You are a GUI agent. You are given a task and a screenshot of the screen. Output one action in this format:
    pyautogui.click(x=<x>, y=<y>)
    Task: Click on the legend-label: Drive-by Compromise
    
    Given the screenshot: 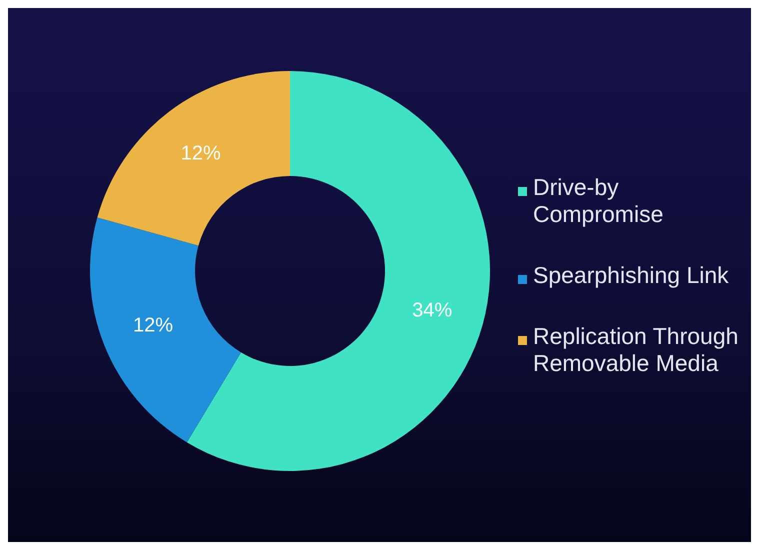 What is the action you would take?
    pyautogui.click(x=598, y=201)
    